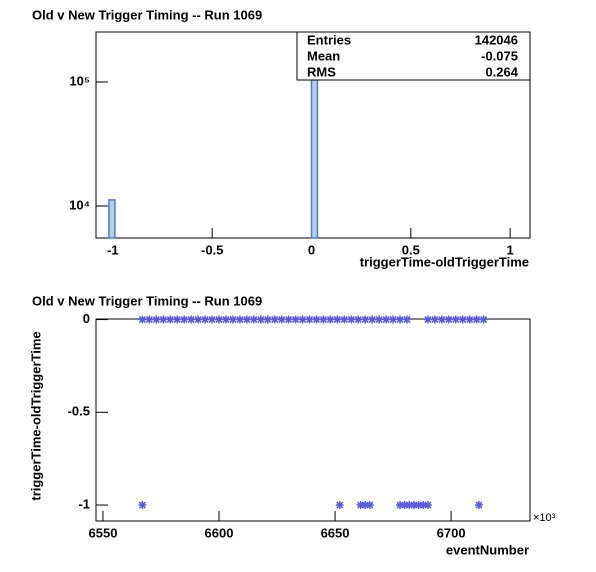  What do you see at coordinates (413, 56) in the screenshot?
I see `stats-box` at bounding box center [413, 56].